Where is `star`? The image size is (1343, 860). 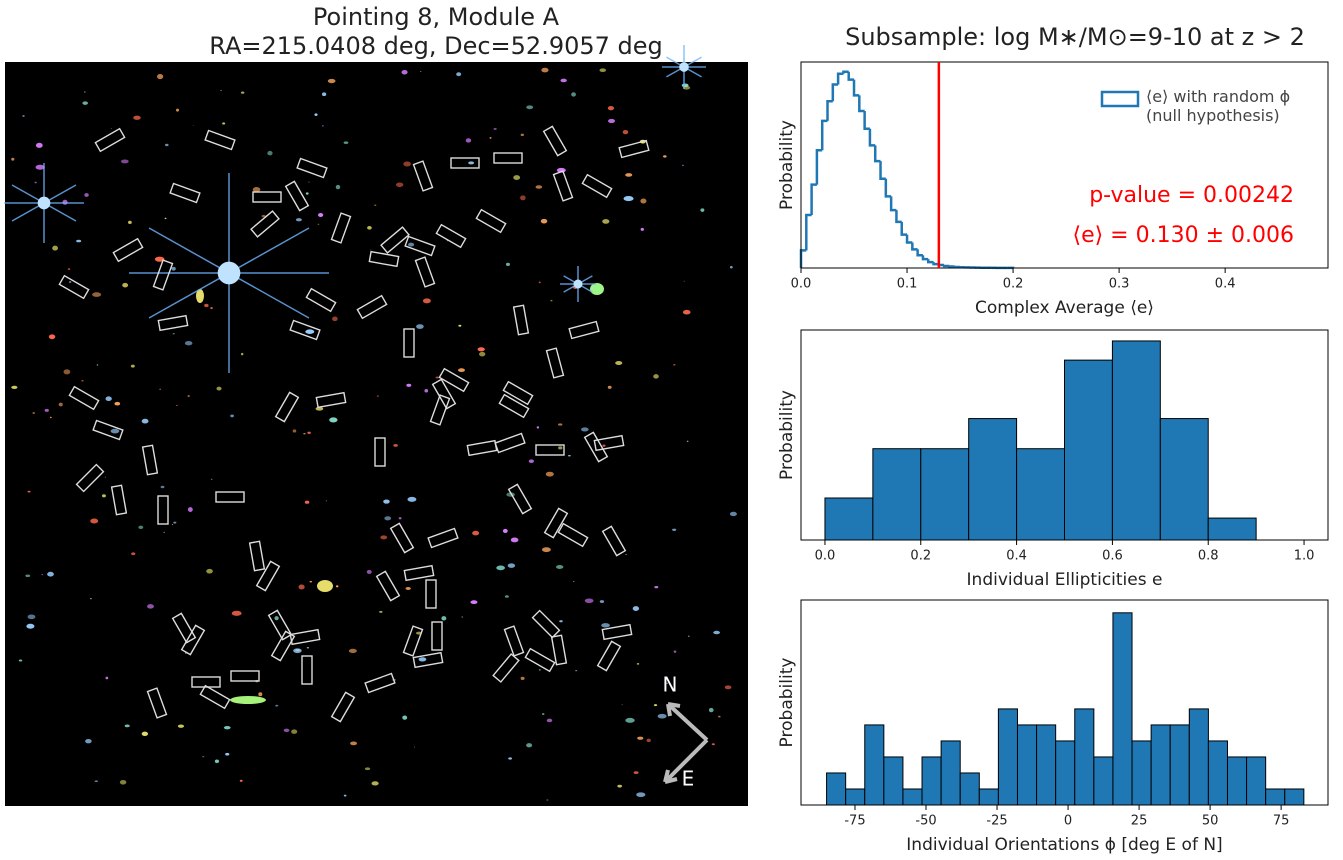
star is located at coordinates (44, 203).